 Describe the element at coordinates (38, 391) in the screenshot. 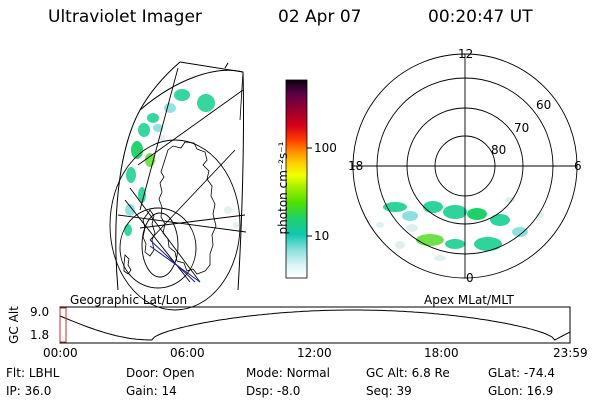

I see `info-ip-value: 36.0` at that location.